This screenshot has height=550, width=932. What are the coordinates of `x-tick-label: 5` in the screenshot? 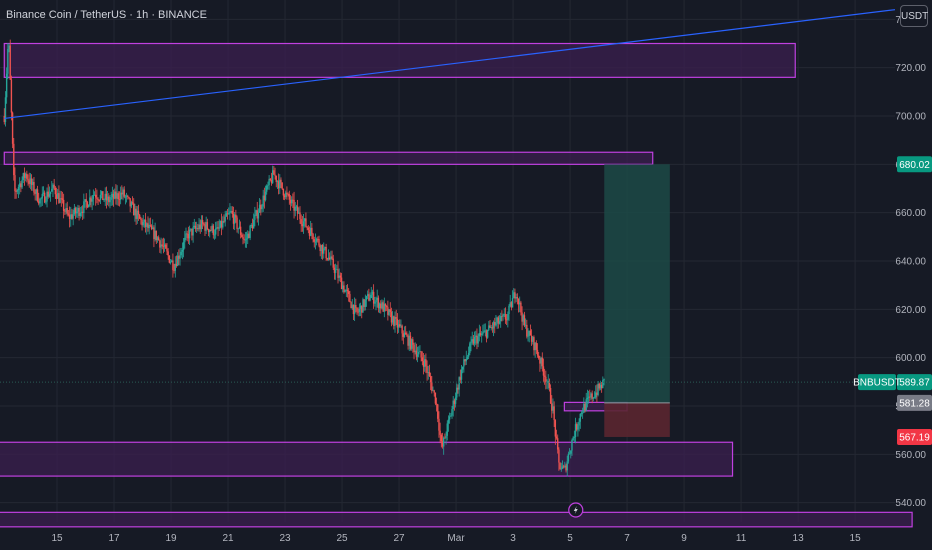 It's located at (570, 538).